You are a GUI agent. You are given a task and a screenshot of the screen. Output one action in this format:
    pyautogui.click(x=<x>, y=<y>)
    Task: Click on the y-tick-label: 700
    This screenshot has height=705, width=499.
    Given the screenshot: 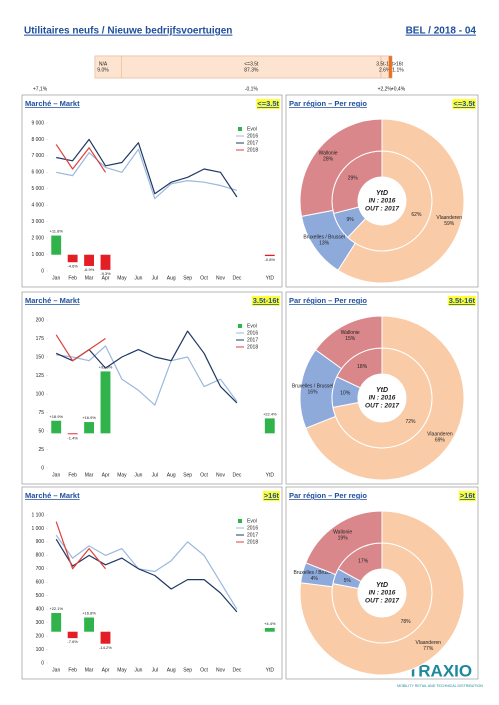 What is the action you would take?
    pyautogui.click(x=40, y=569)
    